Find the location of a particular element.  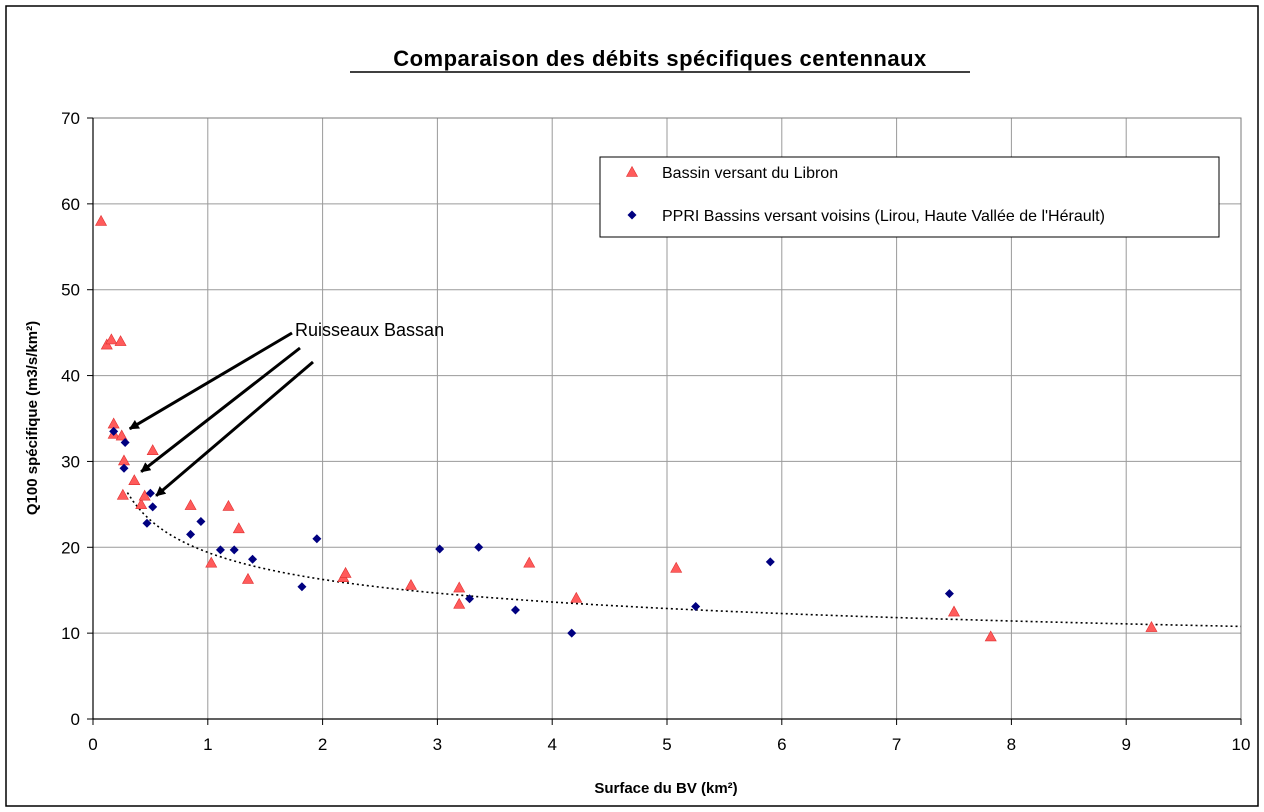

y-tick-label: 10 is located at coordinates (70, 633).